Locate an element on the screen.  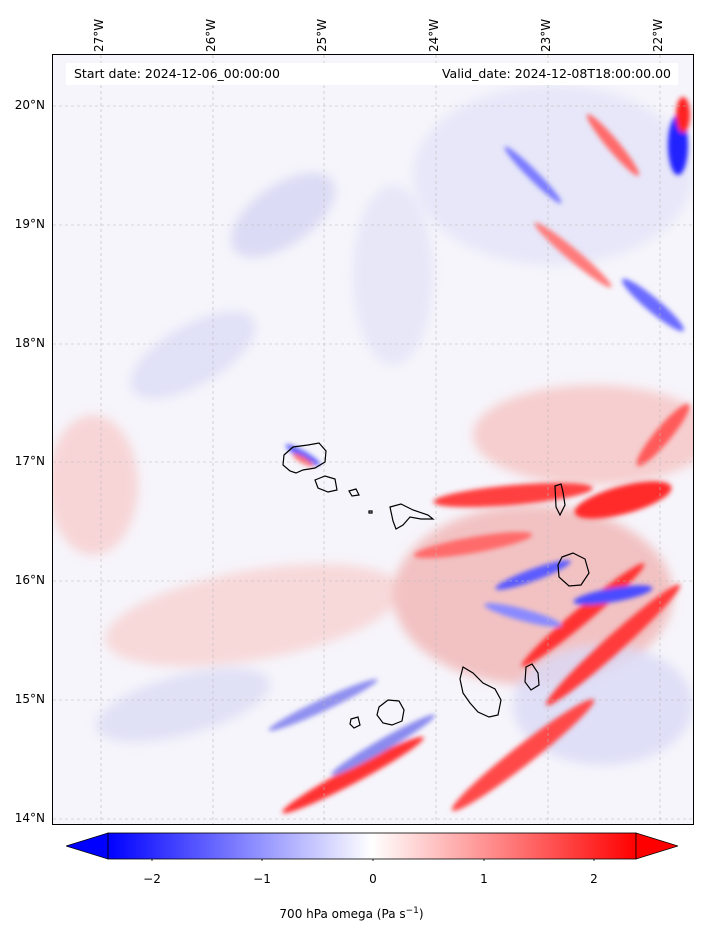
lon-label-27w: 27°W is located at coordinates (99, 35).